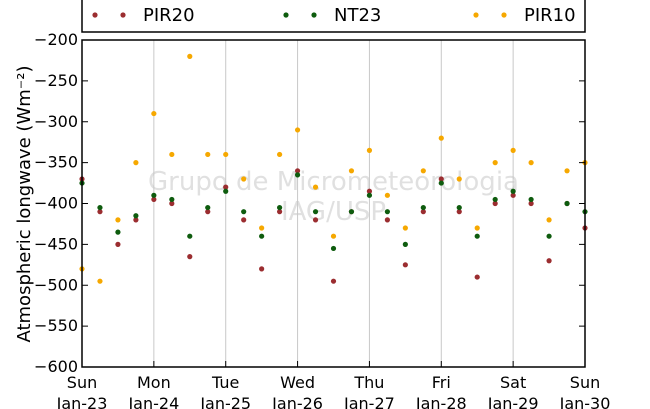 This screenshot has width=650, height=409. What do you see at coordinates (585, 401) in the screenshot?
I see `x-tick-label-date: Jan-30` at bounding box center [585, 401].